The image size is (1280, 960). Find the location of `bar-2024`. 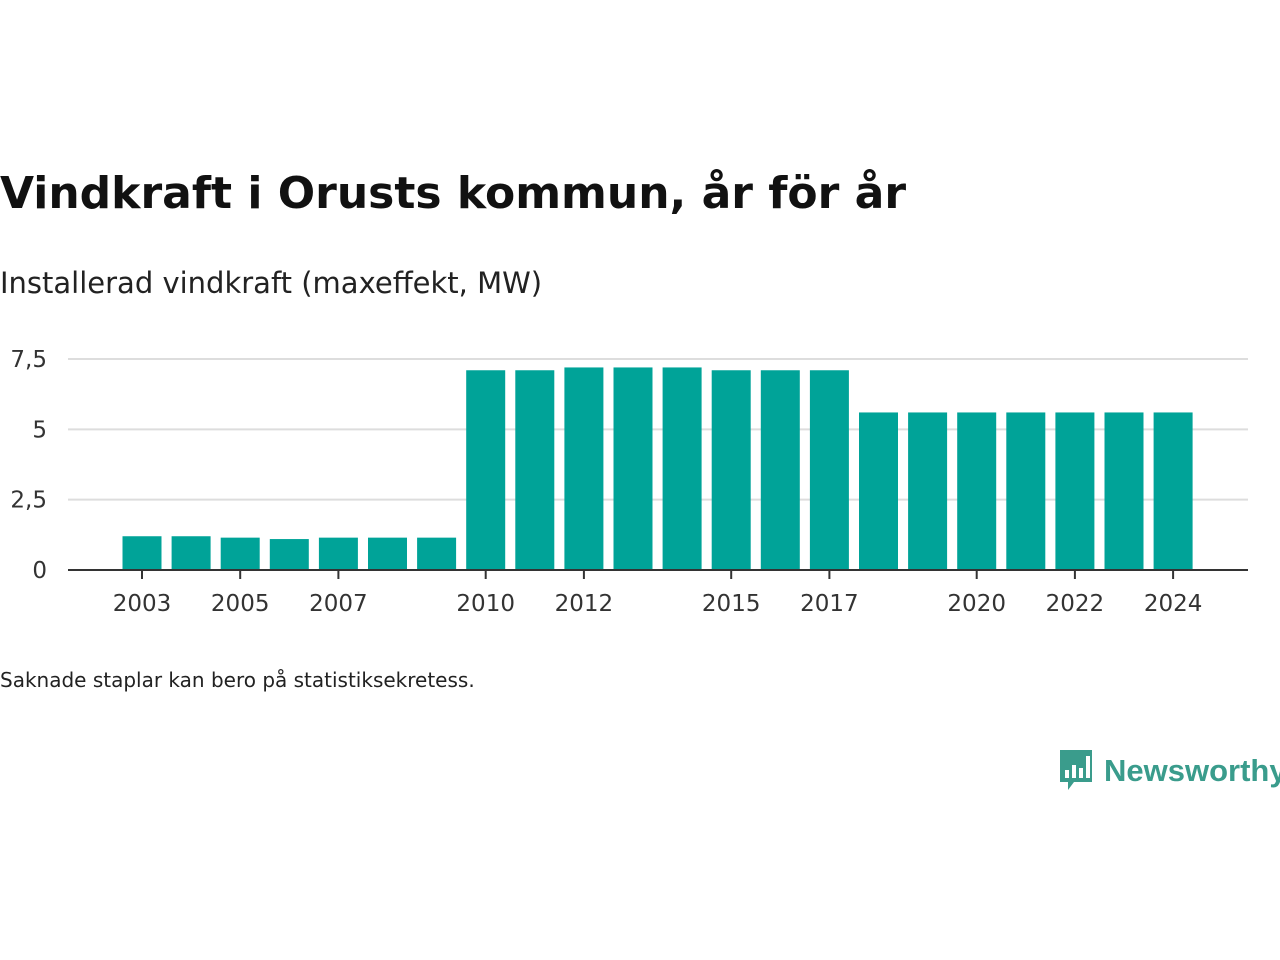

bar-2024 is located at coordinates (1173, 491).